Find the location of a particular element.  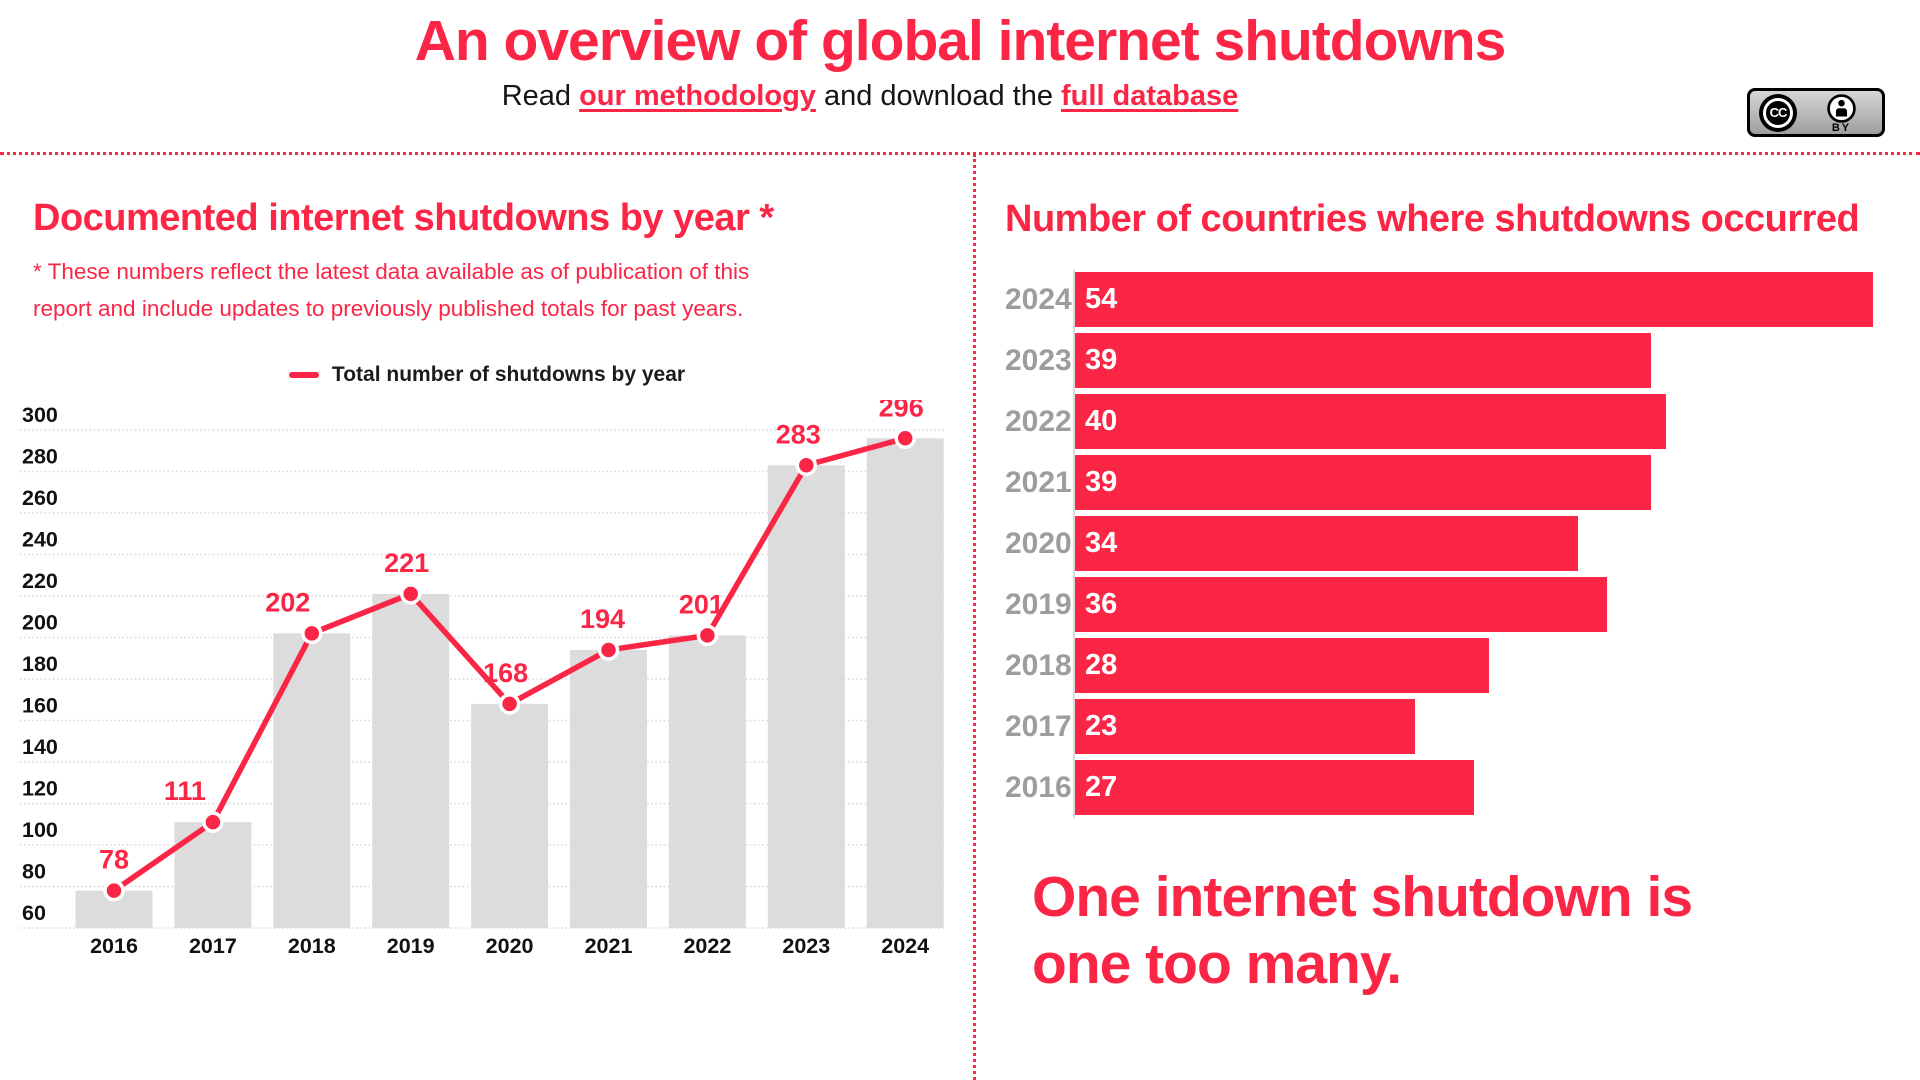

year-label-2020: 2020 is located at coordinates (1038, 543).